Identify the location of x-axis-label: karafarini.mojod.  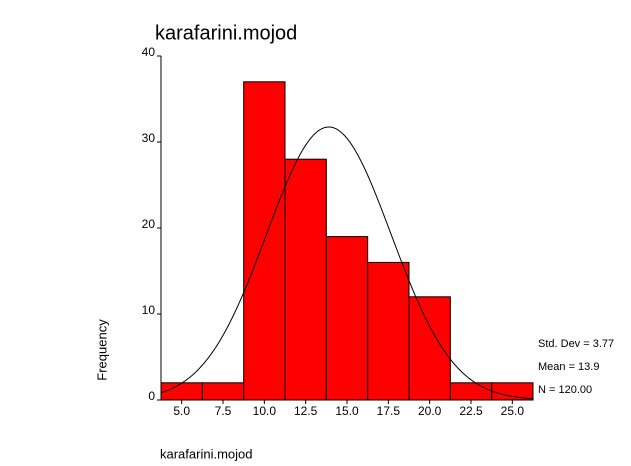
(206, 453).